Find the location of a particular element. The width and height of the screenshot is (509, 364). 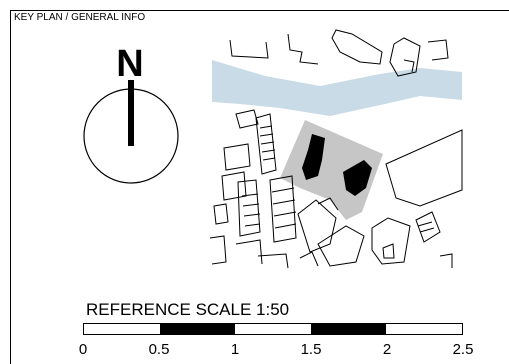

block-n4 is located at coordinates (405, 57).